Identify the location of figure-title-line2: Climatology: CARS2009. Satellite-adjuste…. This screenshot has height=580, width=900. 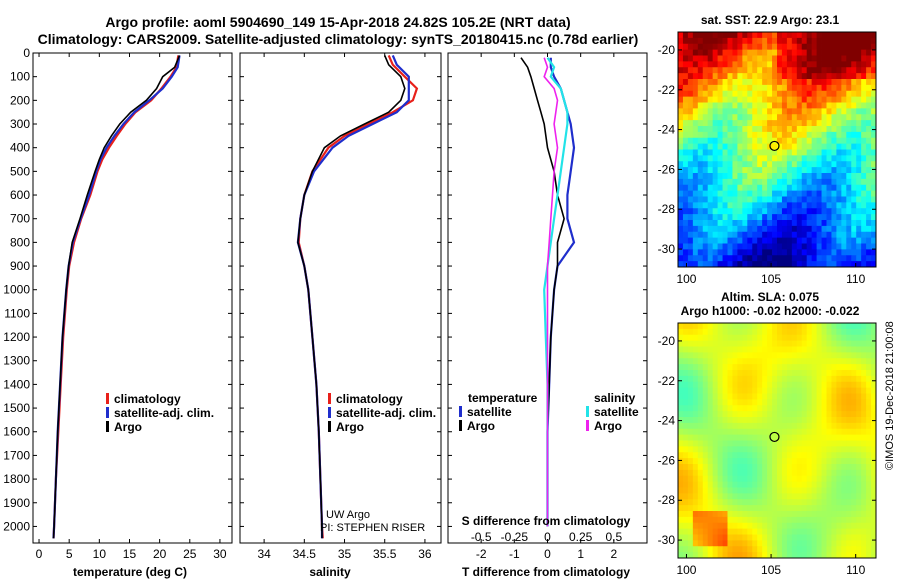
(338, 39).